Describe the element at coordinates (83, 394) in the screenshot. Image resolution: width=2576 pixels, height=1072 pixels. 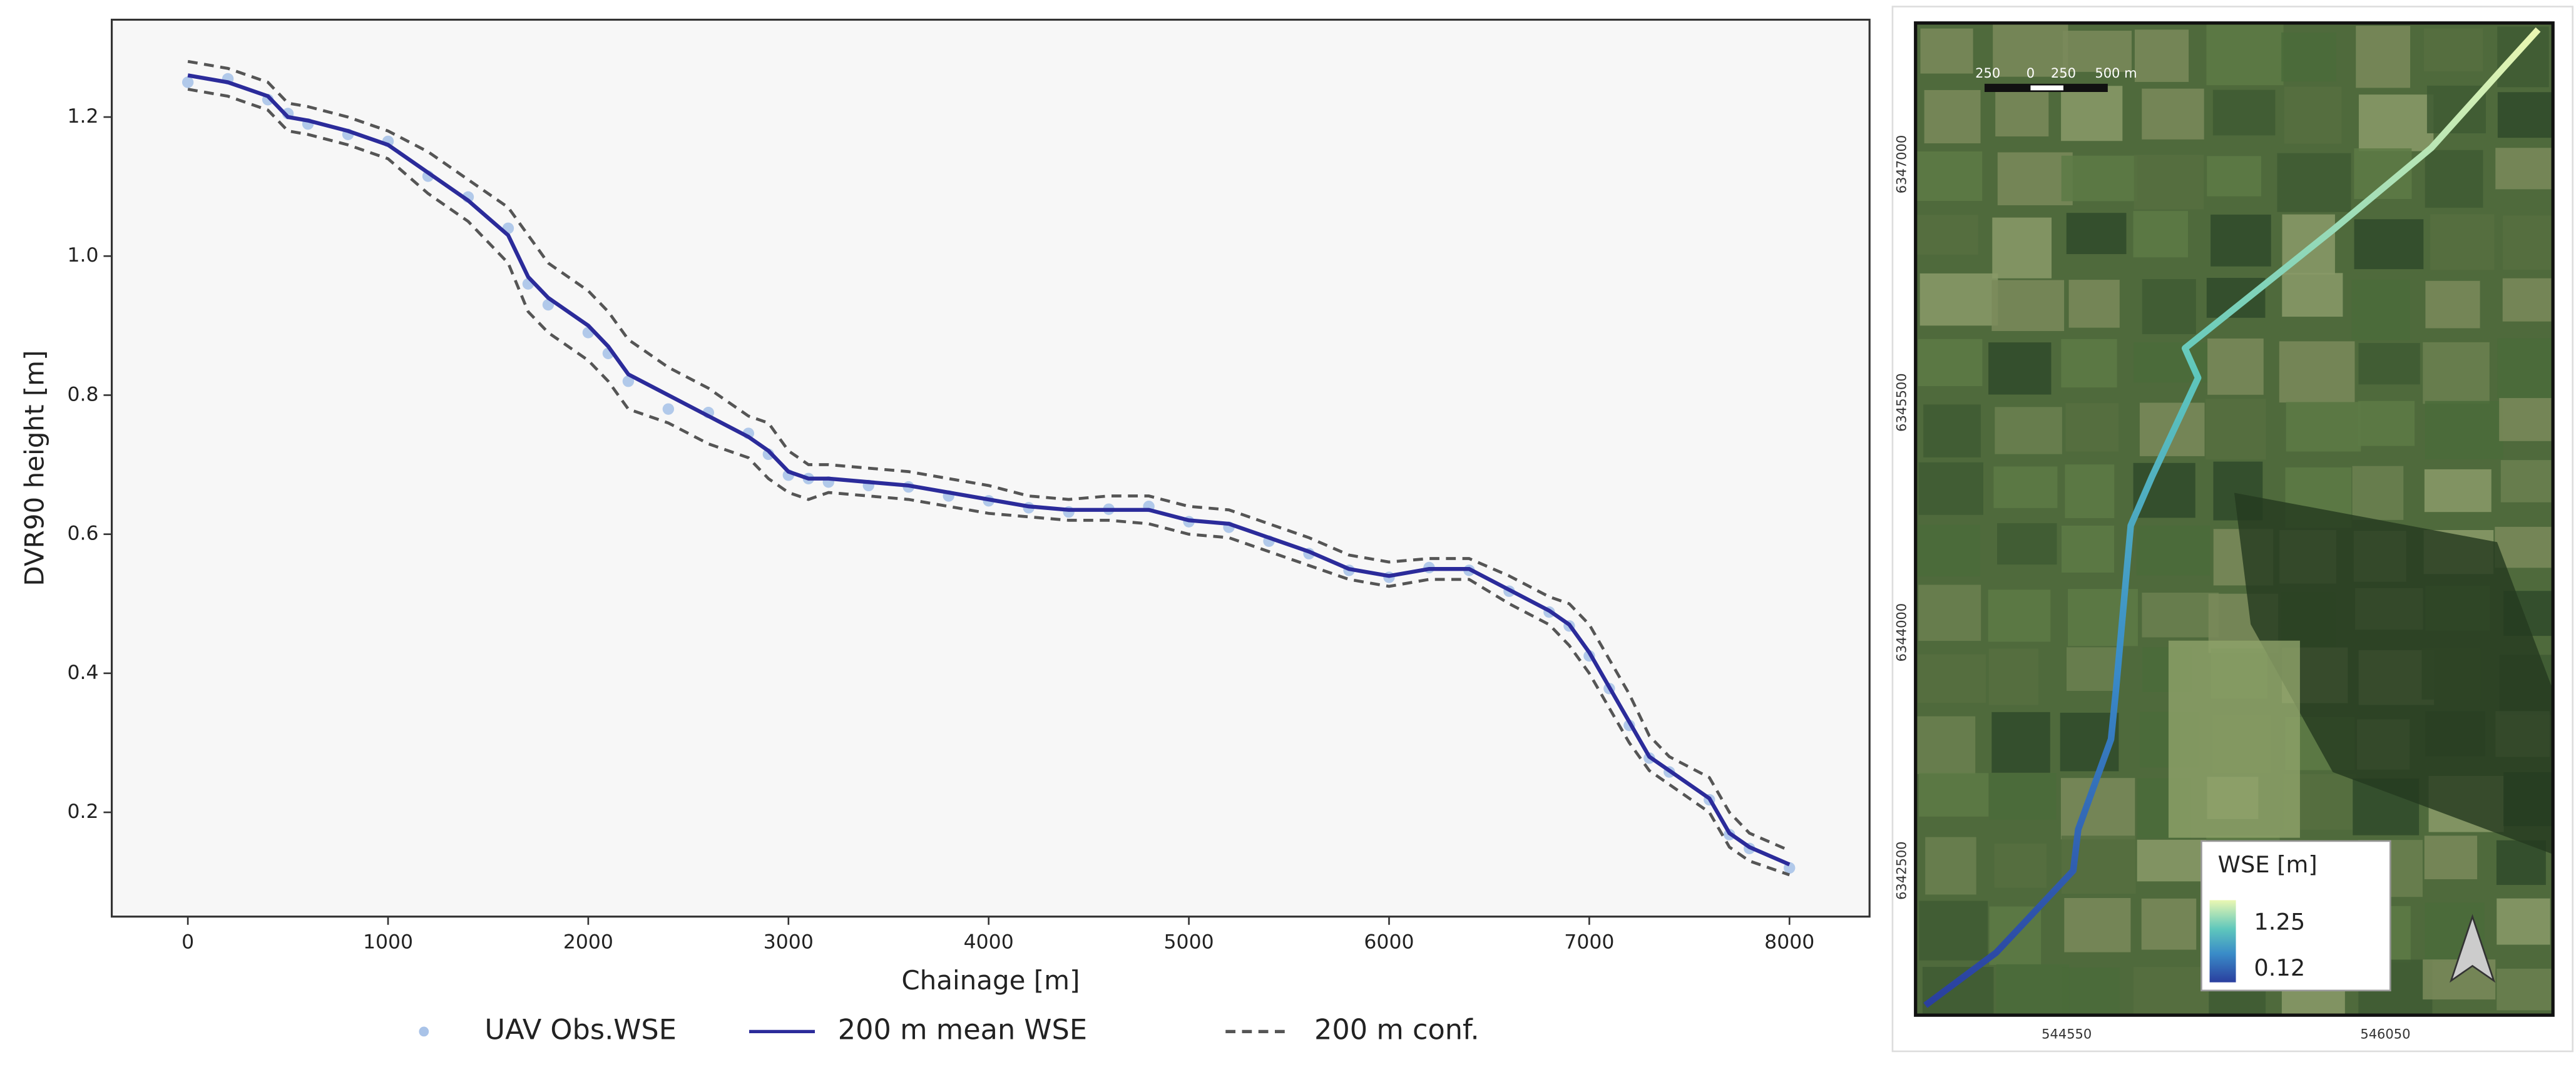
I see `y-tick-label: 0.8` at that location.